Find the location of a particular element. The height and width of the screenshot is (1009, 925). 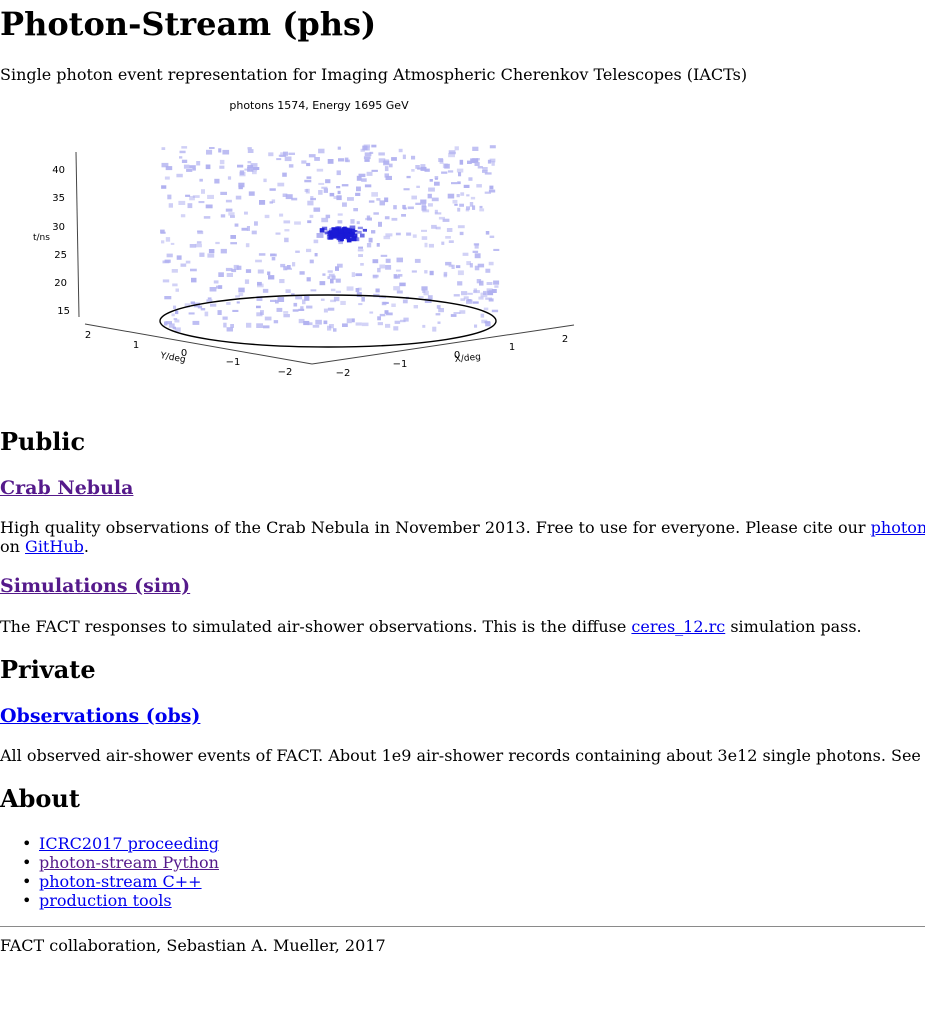

list-item: photon-stream C++ is located at coordinates (109, 881).